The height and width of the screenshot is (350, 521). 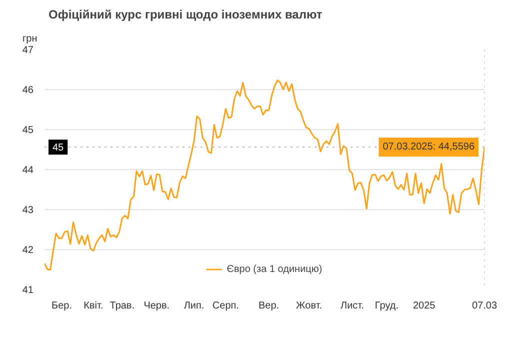 What do you see at coordinates (28, 130) in the screenshot?
I see `y-tick-label: 45` at bounding box center [28, 130].